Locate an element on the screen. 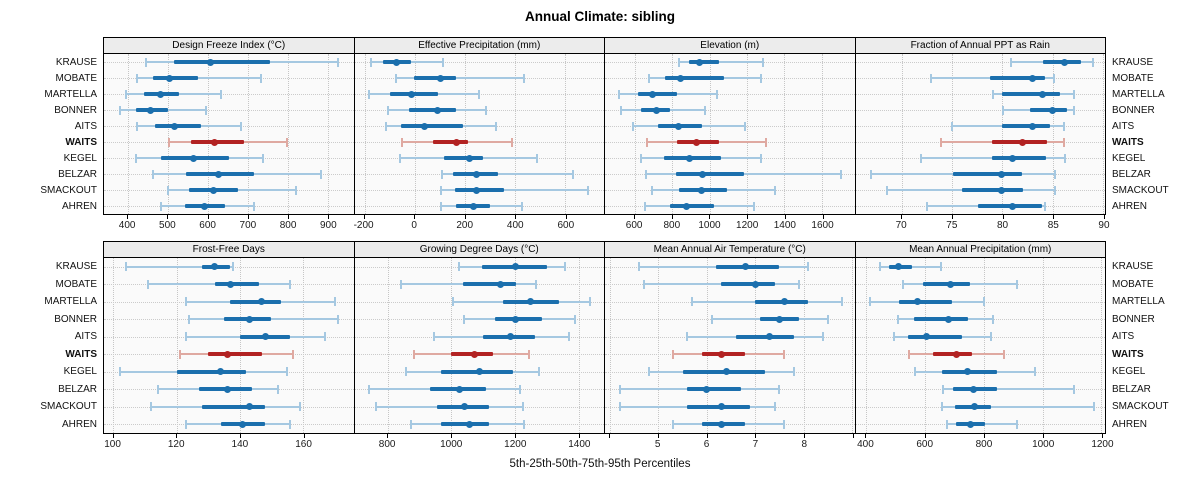  station-label-bonner: BONNER is located at coordinates (75, 319).